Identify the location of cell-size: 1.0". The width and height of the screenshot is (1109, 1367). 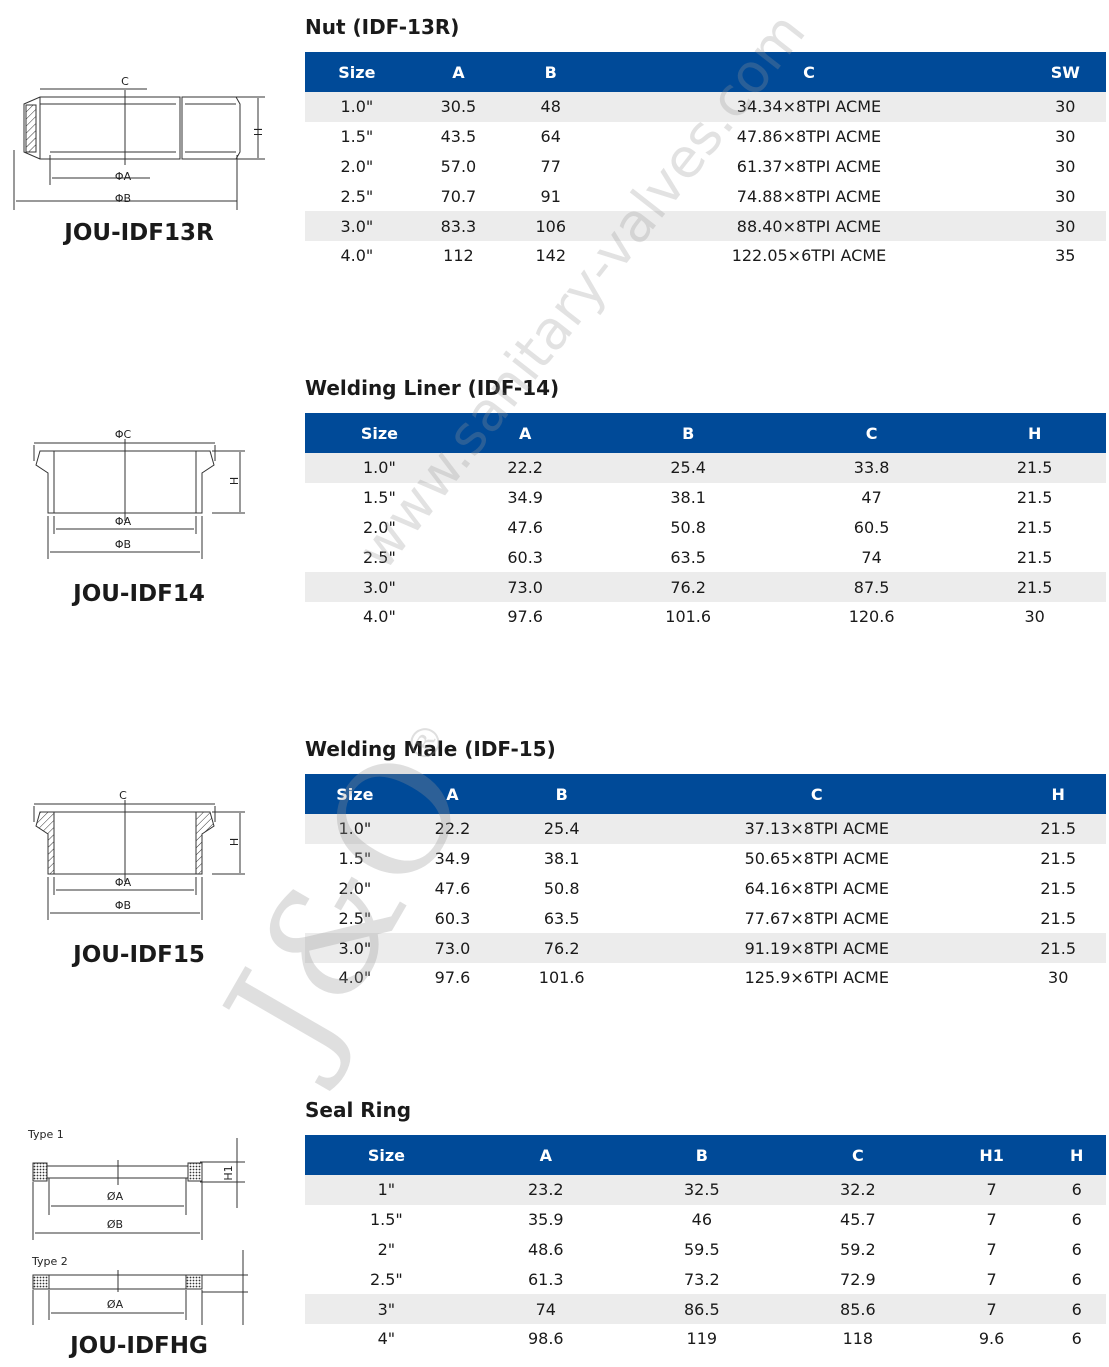
(379, 468).